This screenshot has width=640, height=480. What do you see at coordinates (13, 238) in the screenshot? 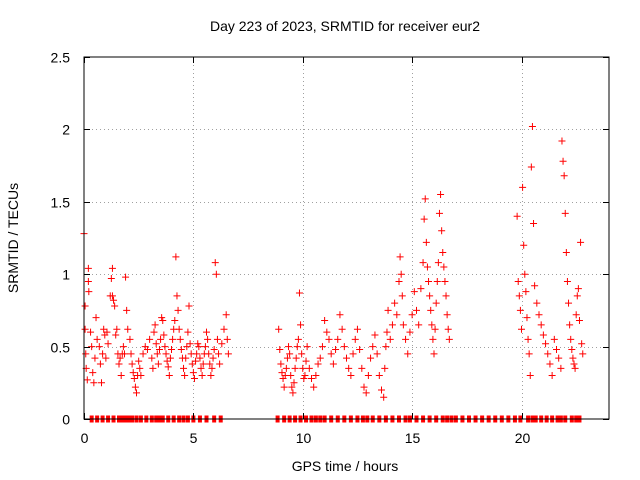
I see `y-axis-label: SRMTID / TECUs` at bounding box center [13, 238].